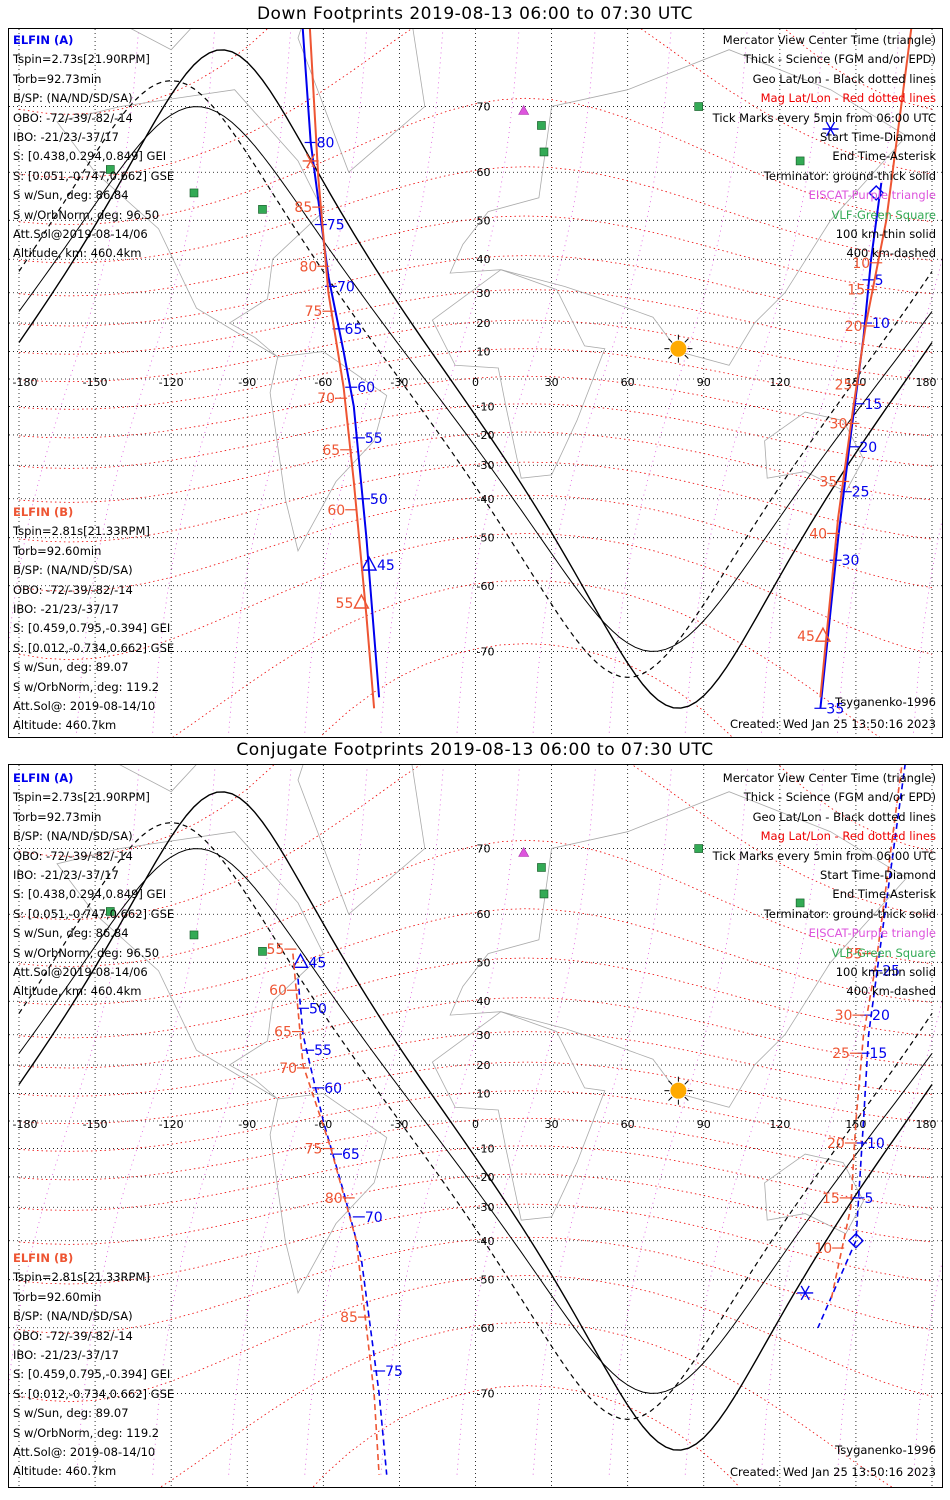 The width and height of the screenshot is (950, 1500). What do you see at coordinates (881, 324) in the screenshot?
I see `tick-label: 10` at bounding box center [881, 324].